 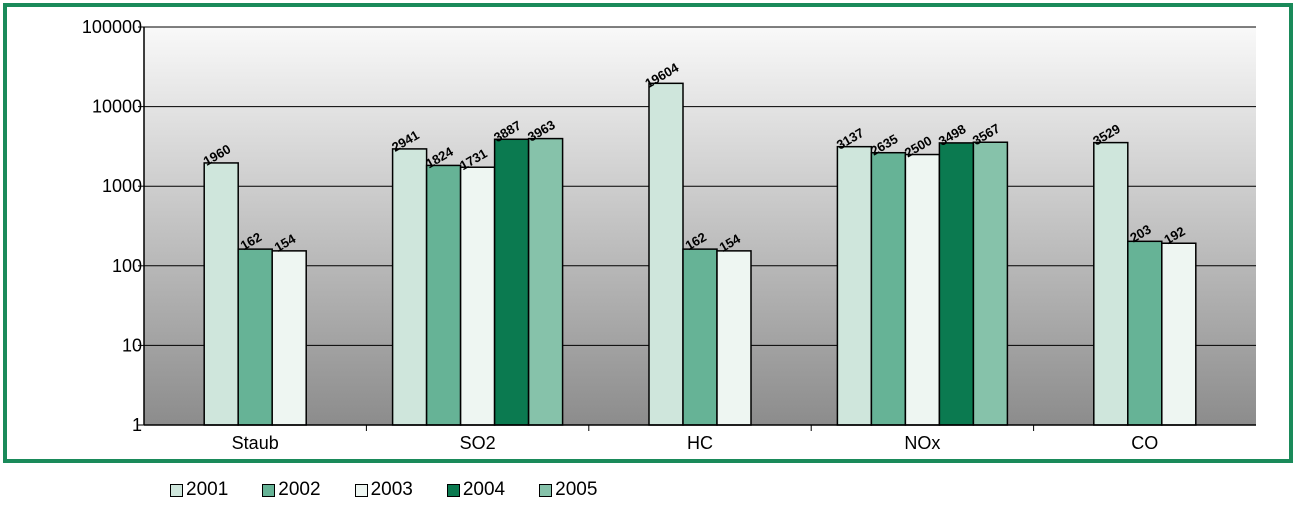 I want to click on bar-hc-2002, so click(x=700, y=337).